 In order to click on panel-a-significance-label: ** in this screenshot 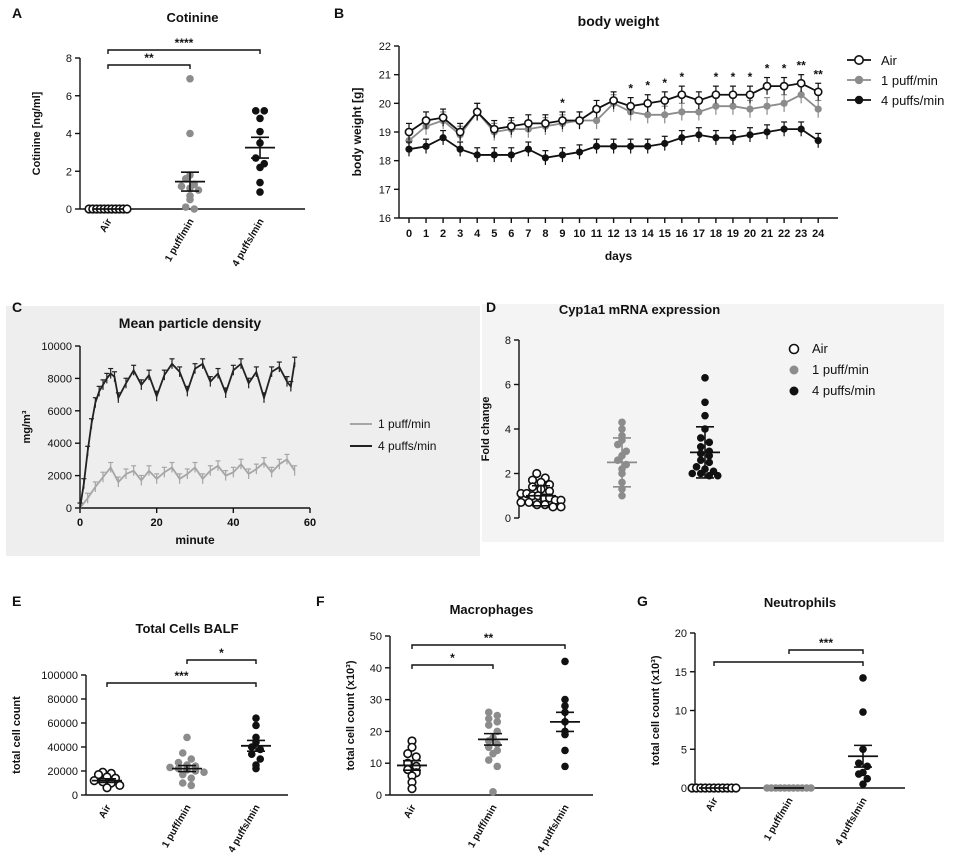, I will do `click(149, 58)`.